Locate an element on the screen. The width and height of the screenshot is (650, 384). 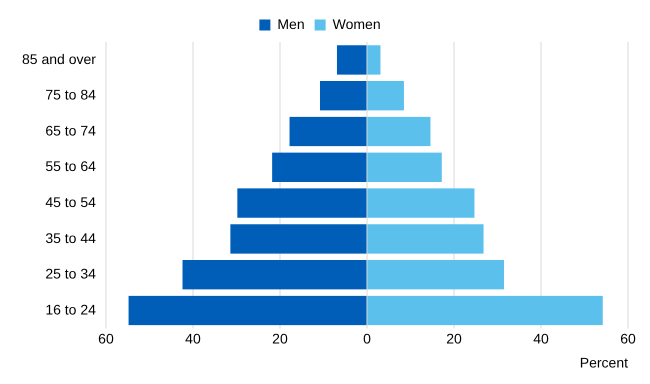
y-tick-label: 55 to 64 is located at coordinates (70, 166).